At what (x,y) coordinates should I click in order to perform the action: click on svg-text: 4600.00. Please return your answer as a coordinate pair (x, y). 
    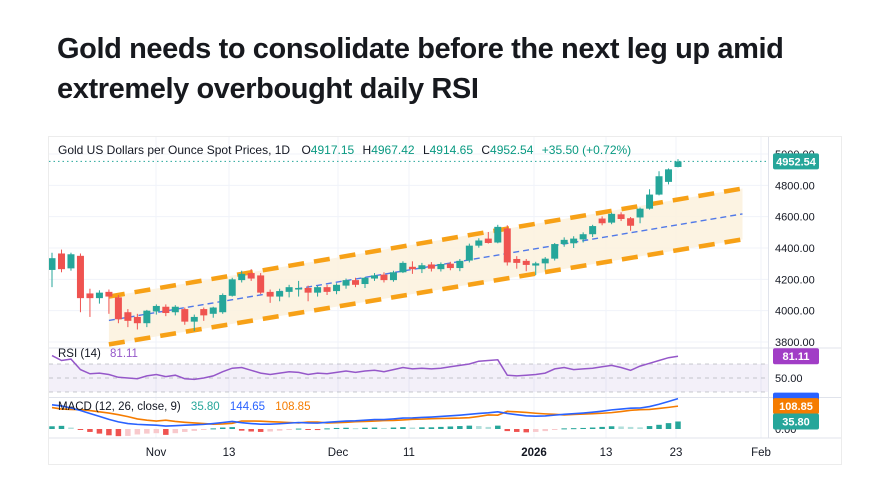
    Looking at the image, I should click on (795, 218).